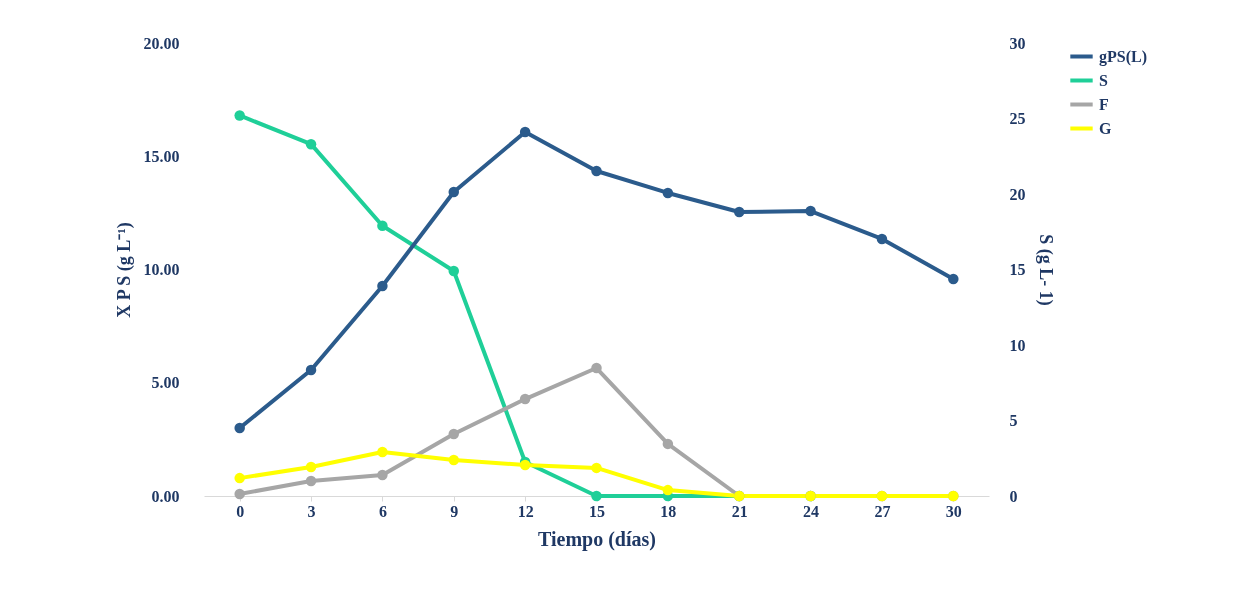 This screenshot has width=1233, height=594. What do you see at coordinates (1123, 56) in the screenshot?
I see `legend-label: gPS(L)` at bounding box center [1123, 56].